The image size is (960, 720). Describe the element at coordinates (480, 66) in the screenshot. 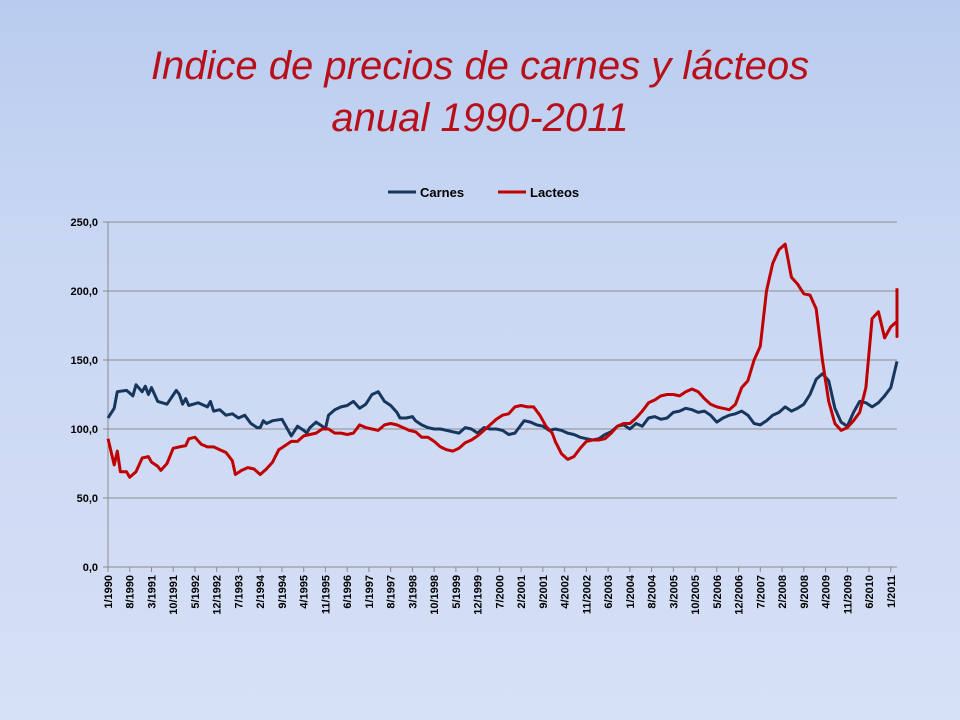

I see `title-line-1: Indice de precios de carnes y lácteos` at that location.